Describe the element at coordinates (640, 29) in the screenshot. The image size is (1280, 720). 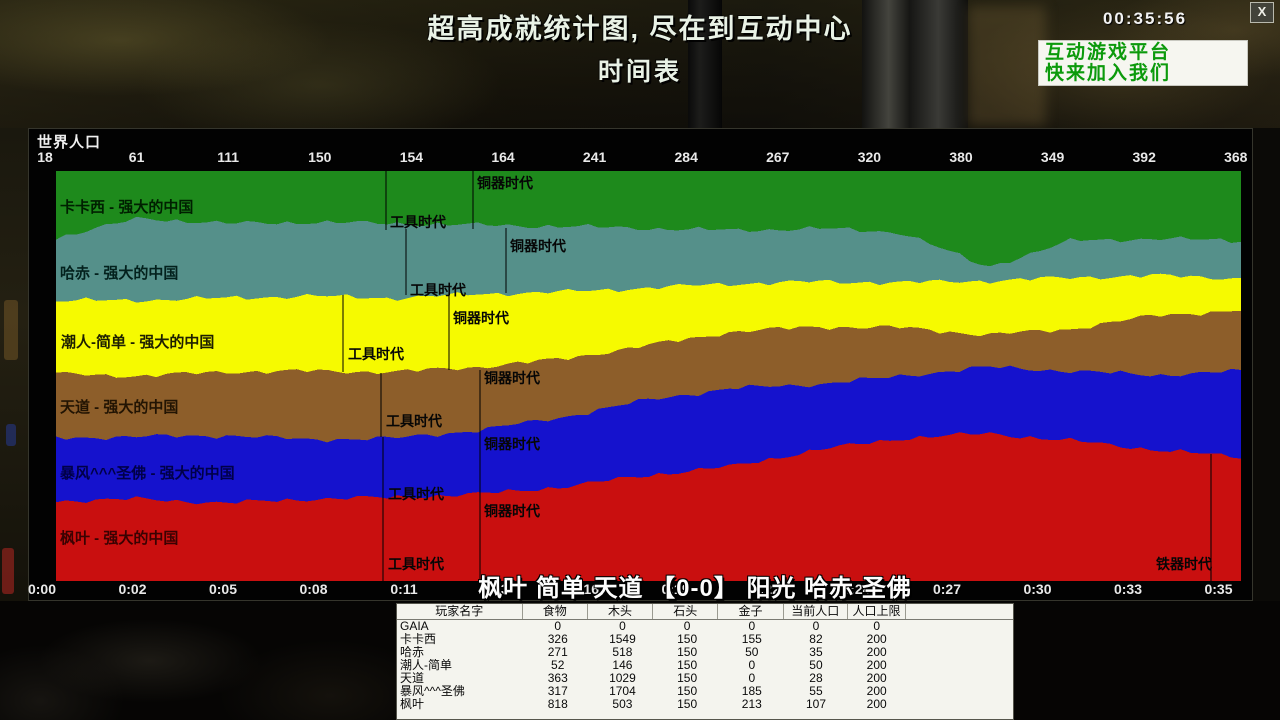
I see `page-title: 超高成就统计图, 尽在到互动中心` at that location.